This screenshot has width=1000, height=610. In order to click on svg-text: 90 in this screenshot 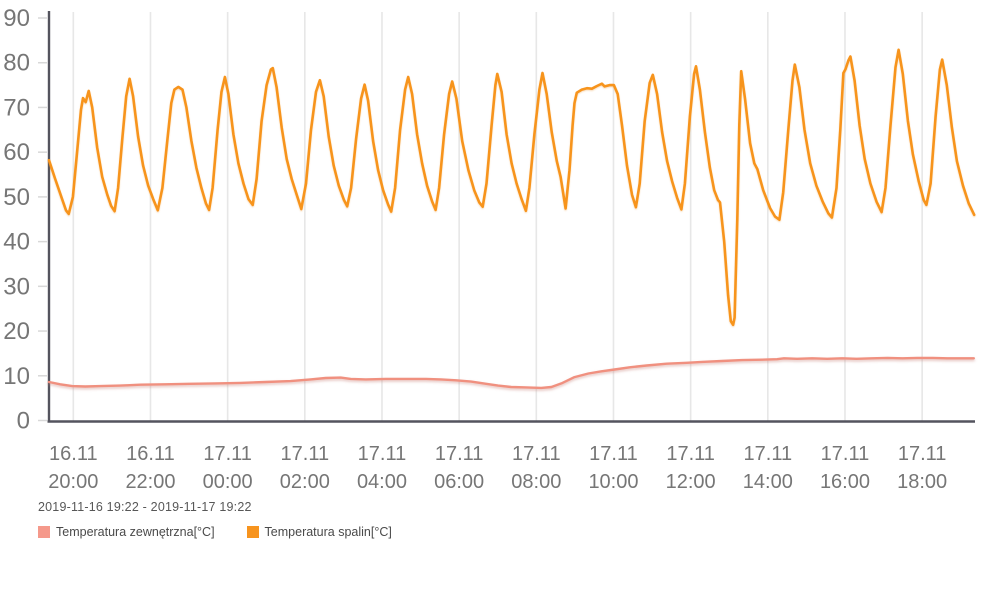, I will do `click(16, 18)`.